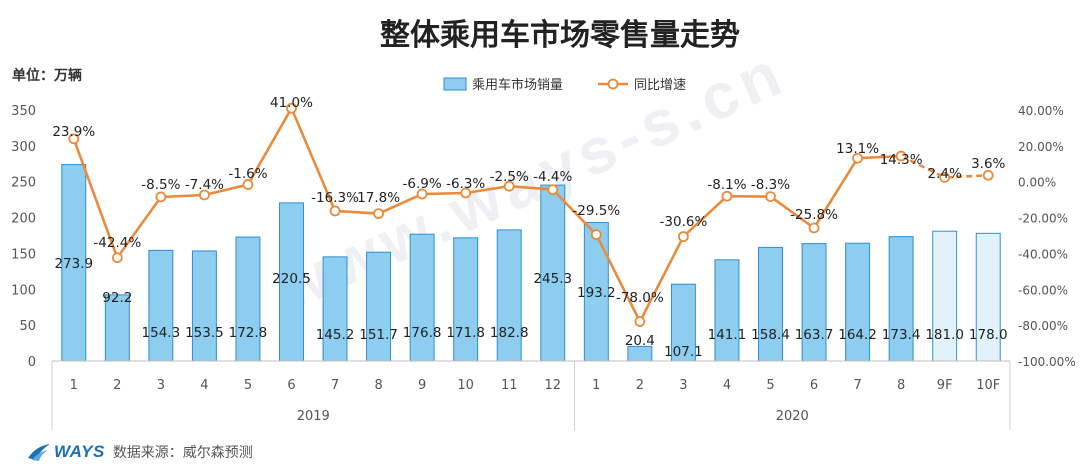 The width and height of the screenshot is (1080, 472). Describe the element at coordinates (944, 335) in the screenshot. I see `bar-value-label: 181.0` at that location.